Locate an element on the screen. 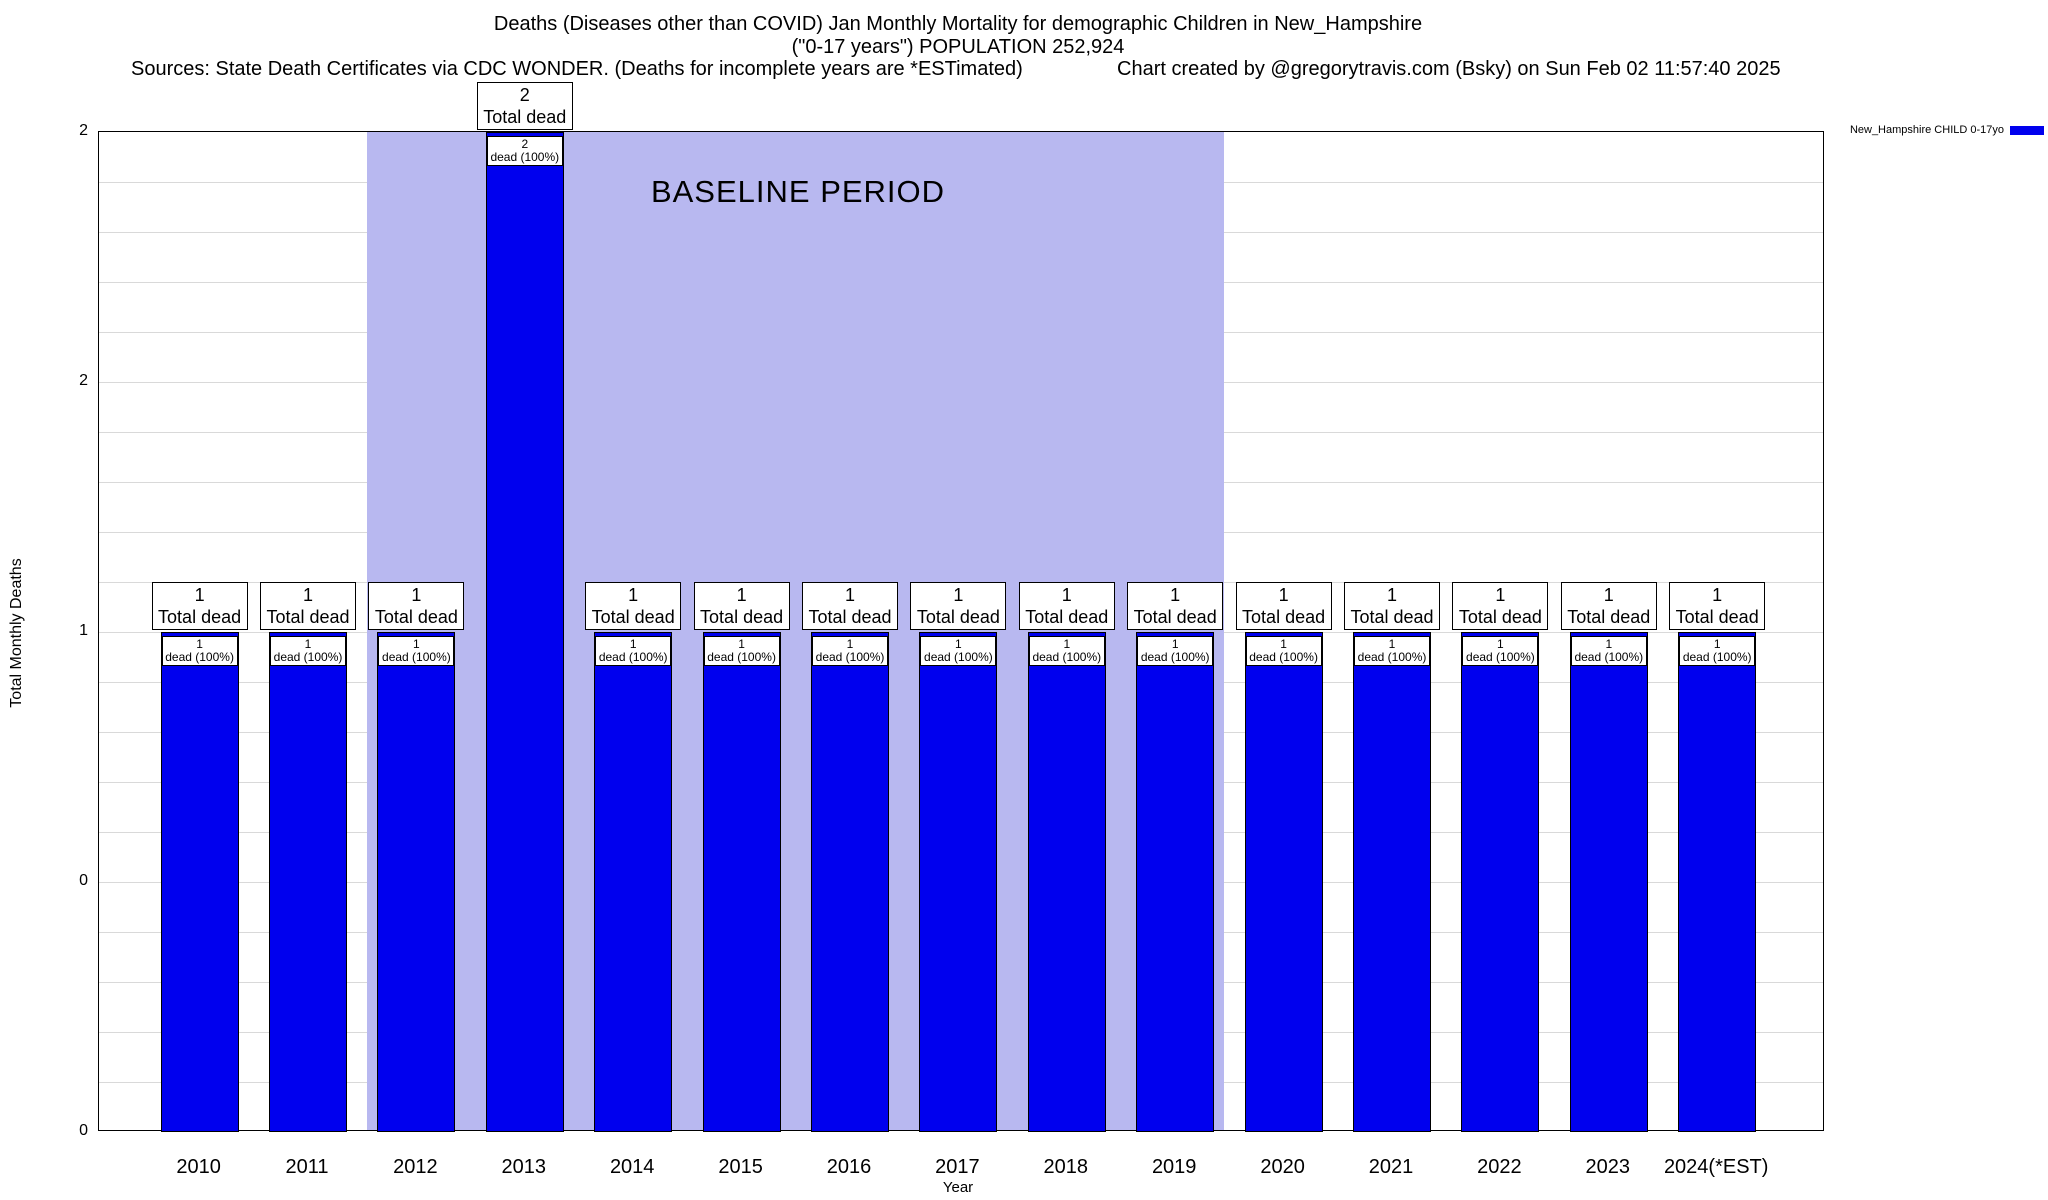 This screenshot has height=1200, width=2048. xtick-2021: 2021 is located at coordinates (1391, 1167).